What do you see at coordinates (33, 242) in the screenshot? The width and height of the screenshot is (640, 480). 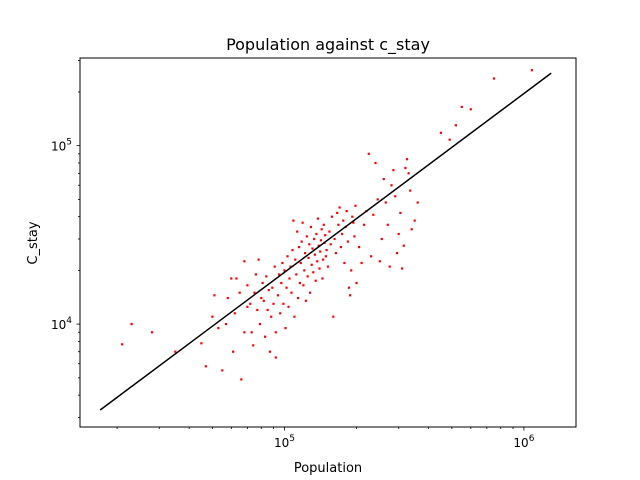 I see `y-axis-label: C_stay` at bounding box center [33, 242].